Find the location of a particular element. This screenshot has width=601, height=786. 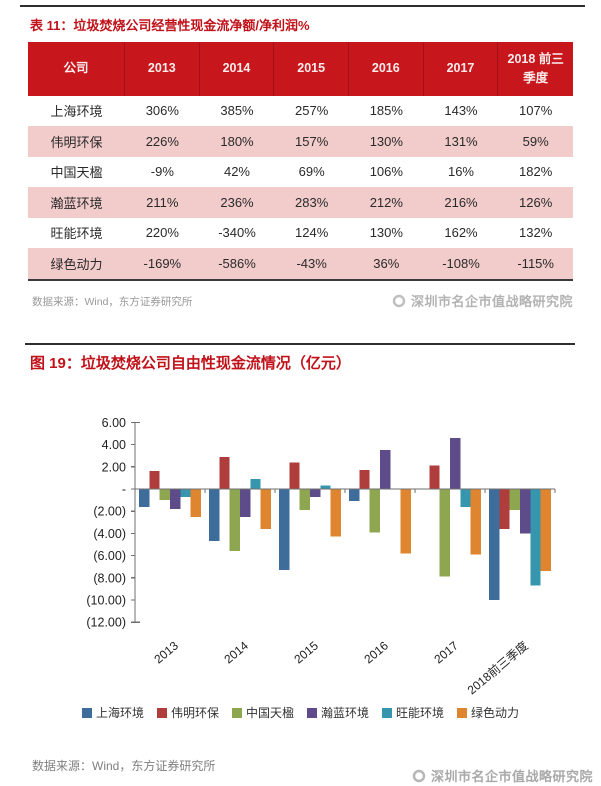

chart-source-note: 数据来源：Wind，东方证券研究所 is located at coordinates (124, 766).